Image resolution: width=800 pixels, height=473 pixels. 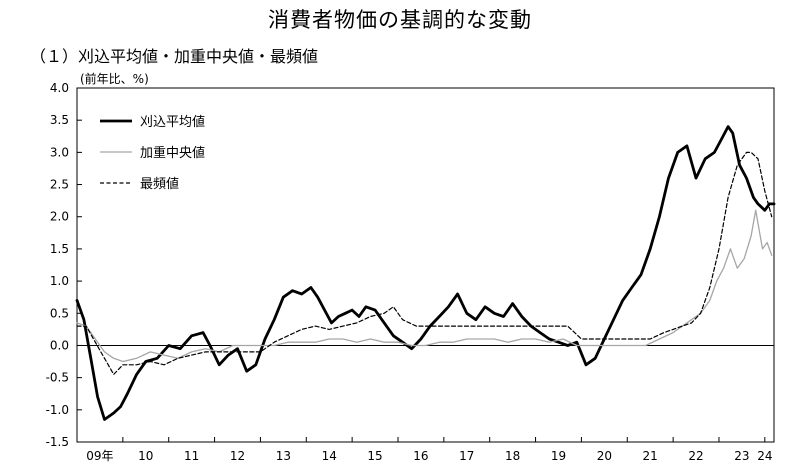 What do you see at coordinates (59, 120) in the screenshot?
I see `y-tick-label: 3.5` at bounding box center [59, 120].